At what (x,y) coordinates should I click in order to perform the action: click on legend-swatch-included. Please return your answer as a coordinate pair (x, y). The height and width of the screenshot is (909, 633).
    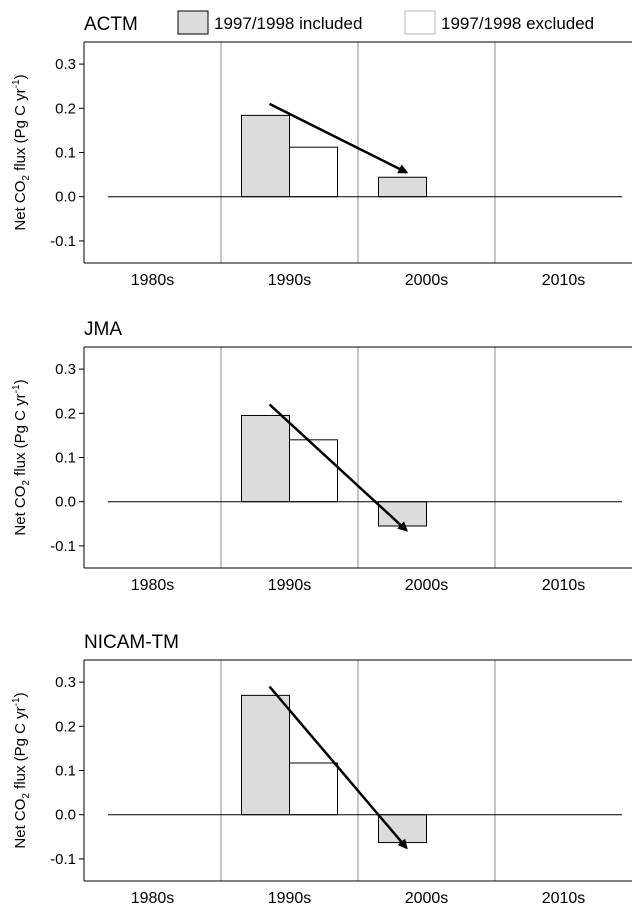
    Looking at the image, I should click on (193, 22).